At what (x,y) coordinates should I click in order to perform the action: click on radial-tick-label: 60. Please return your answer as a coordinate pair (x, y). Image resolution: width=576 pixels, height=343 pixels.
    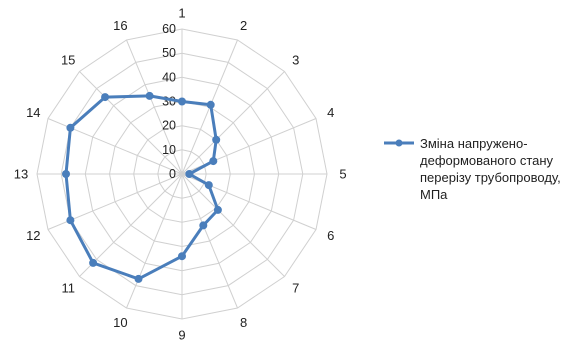
    Looking at the image, I should click on (169, 29).